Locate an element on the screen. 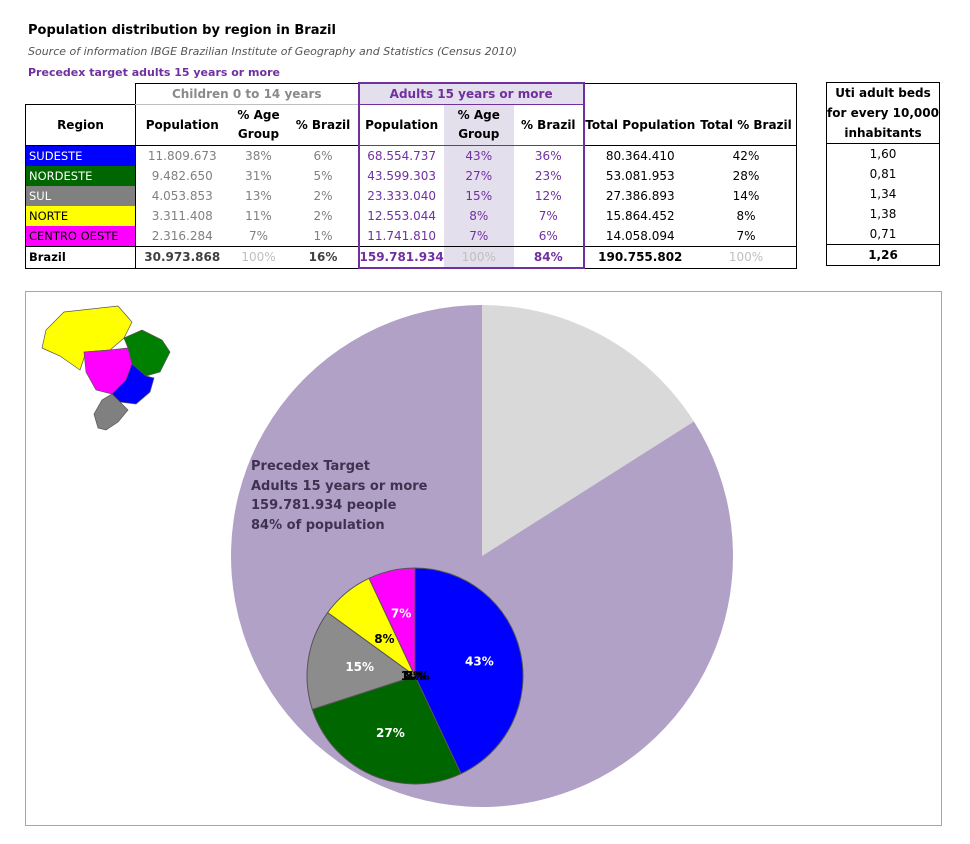 Image resolution: width=970 pixels, height=844 pixels. children-age-cell: 7% is located at coordinates (258, 236).